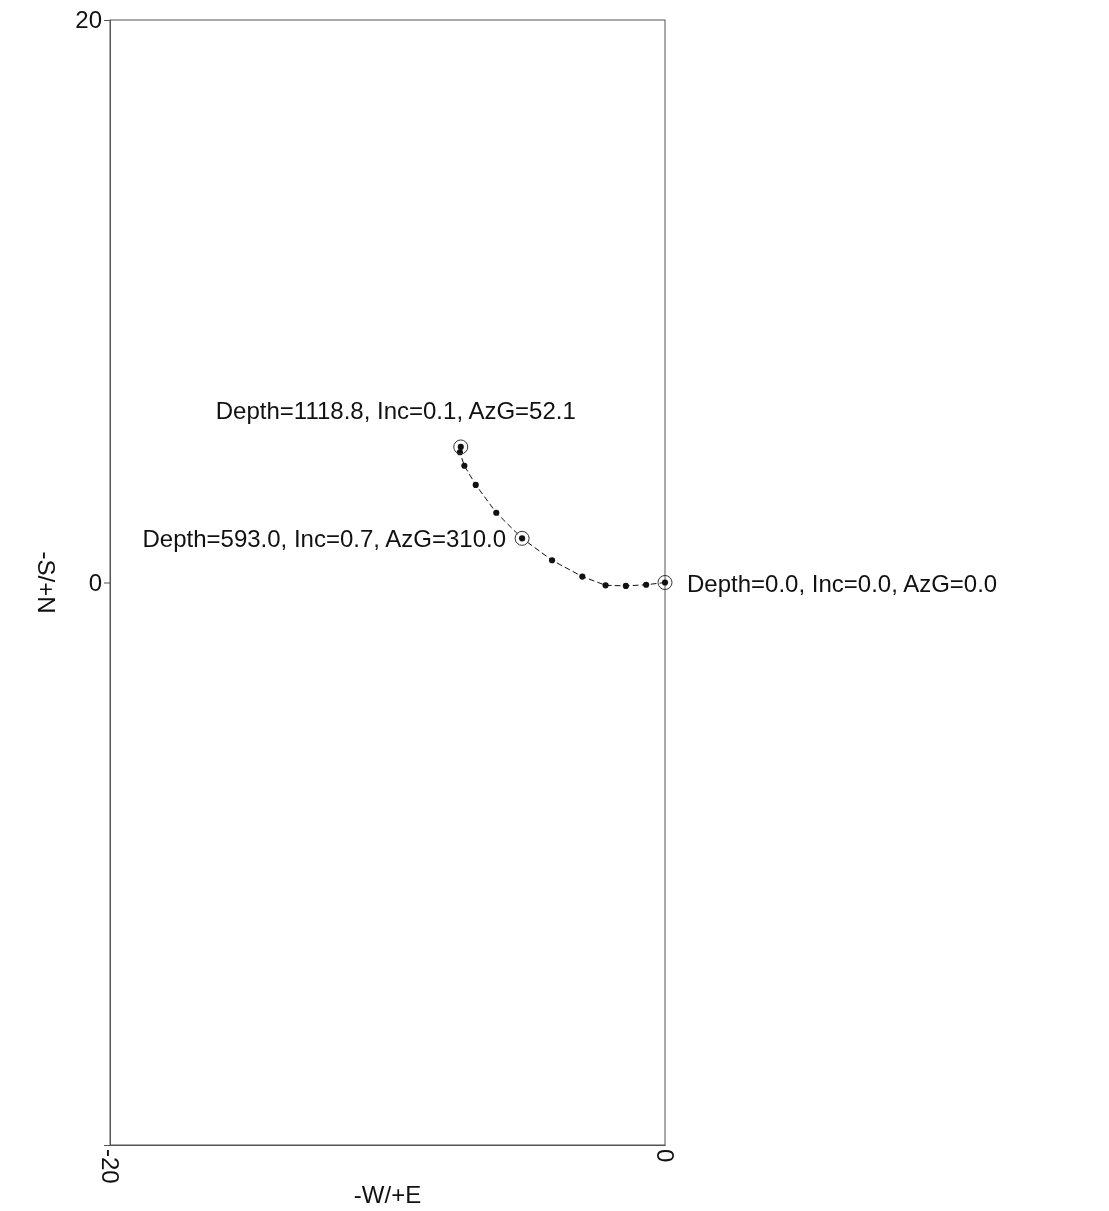  Describe the element at coordinates (324, 539) in the screenshot. I see `annotation: Depth=593.0, Inc=0.7, AzG=310.0` at that location.